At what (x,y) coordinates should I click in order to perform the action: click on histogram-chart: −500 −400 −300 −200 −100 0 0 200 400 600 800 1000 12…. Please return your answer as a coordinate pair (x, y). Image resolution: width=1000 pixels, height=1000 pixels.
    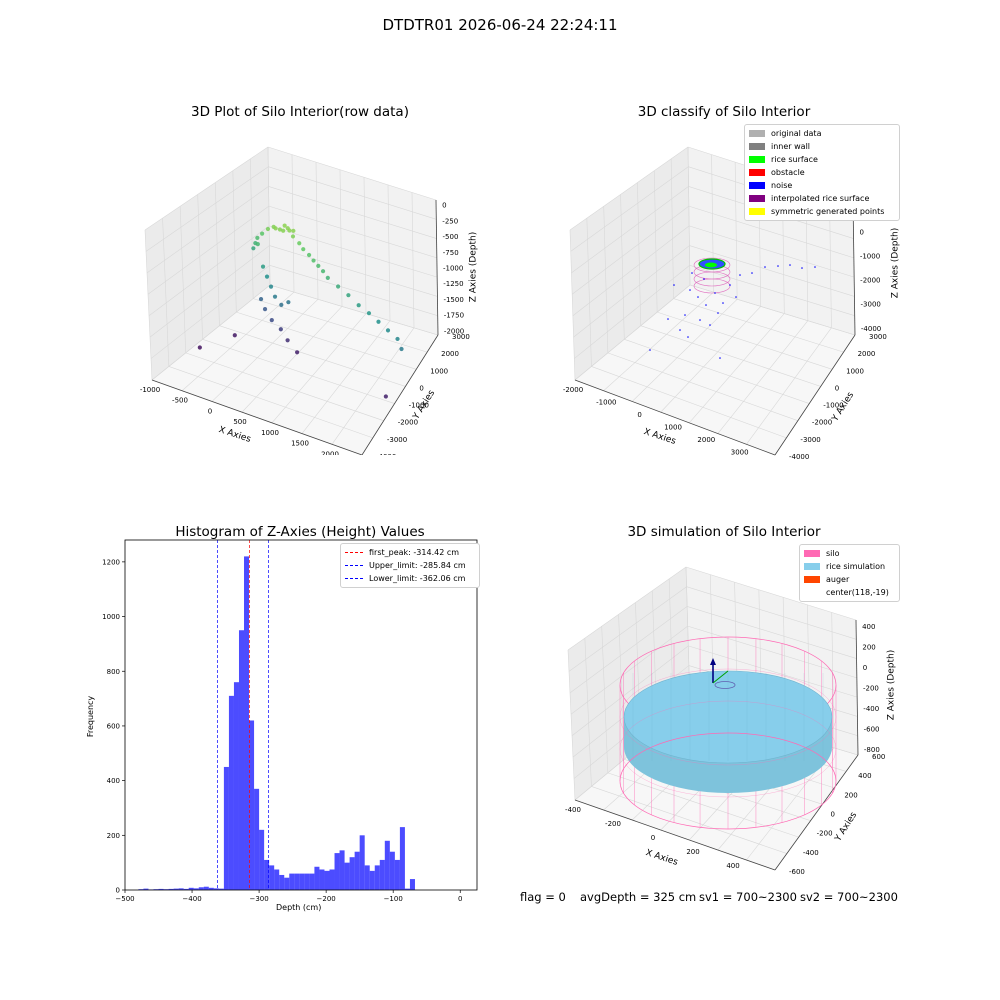
    Looking at the image, I should click on (290, 721).